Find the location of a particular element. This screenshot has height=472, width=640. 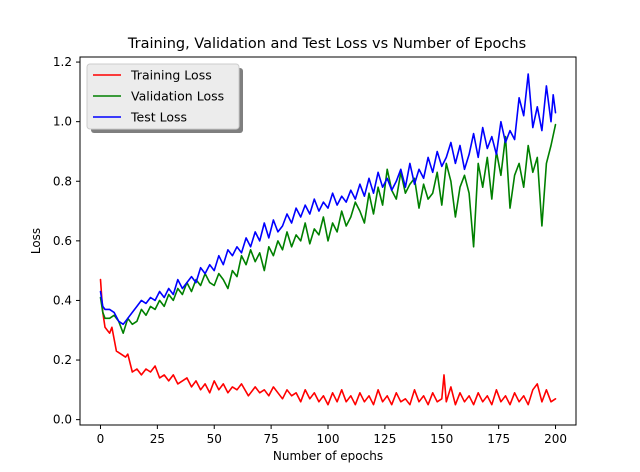

x-tick-label: 50 is located at coordinates (214, 439).